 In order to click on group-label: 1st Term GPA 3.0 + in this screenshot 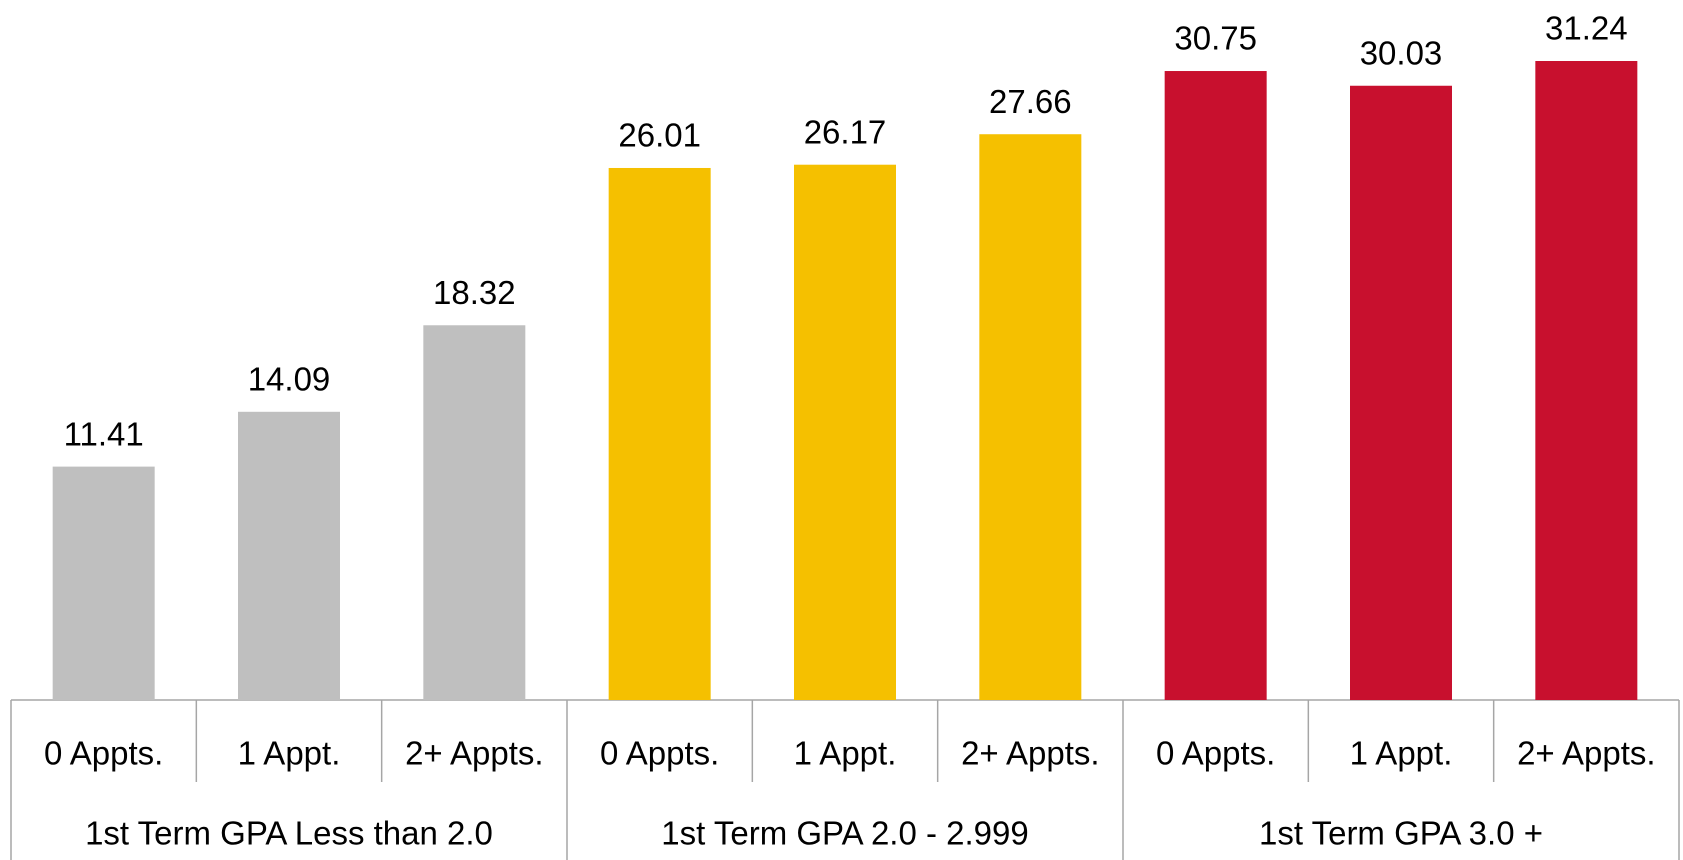, I will do `click(1401, 833)`.